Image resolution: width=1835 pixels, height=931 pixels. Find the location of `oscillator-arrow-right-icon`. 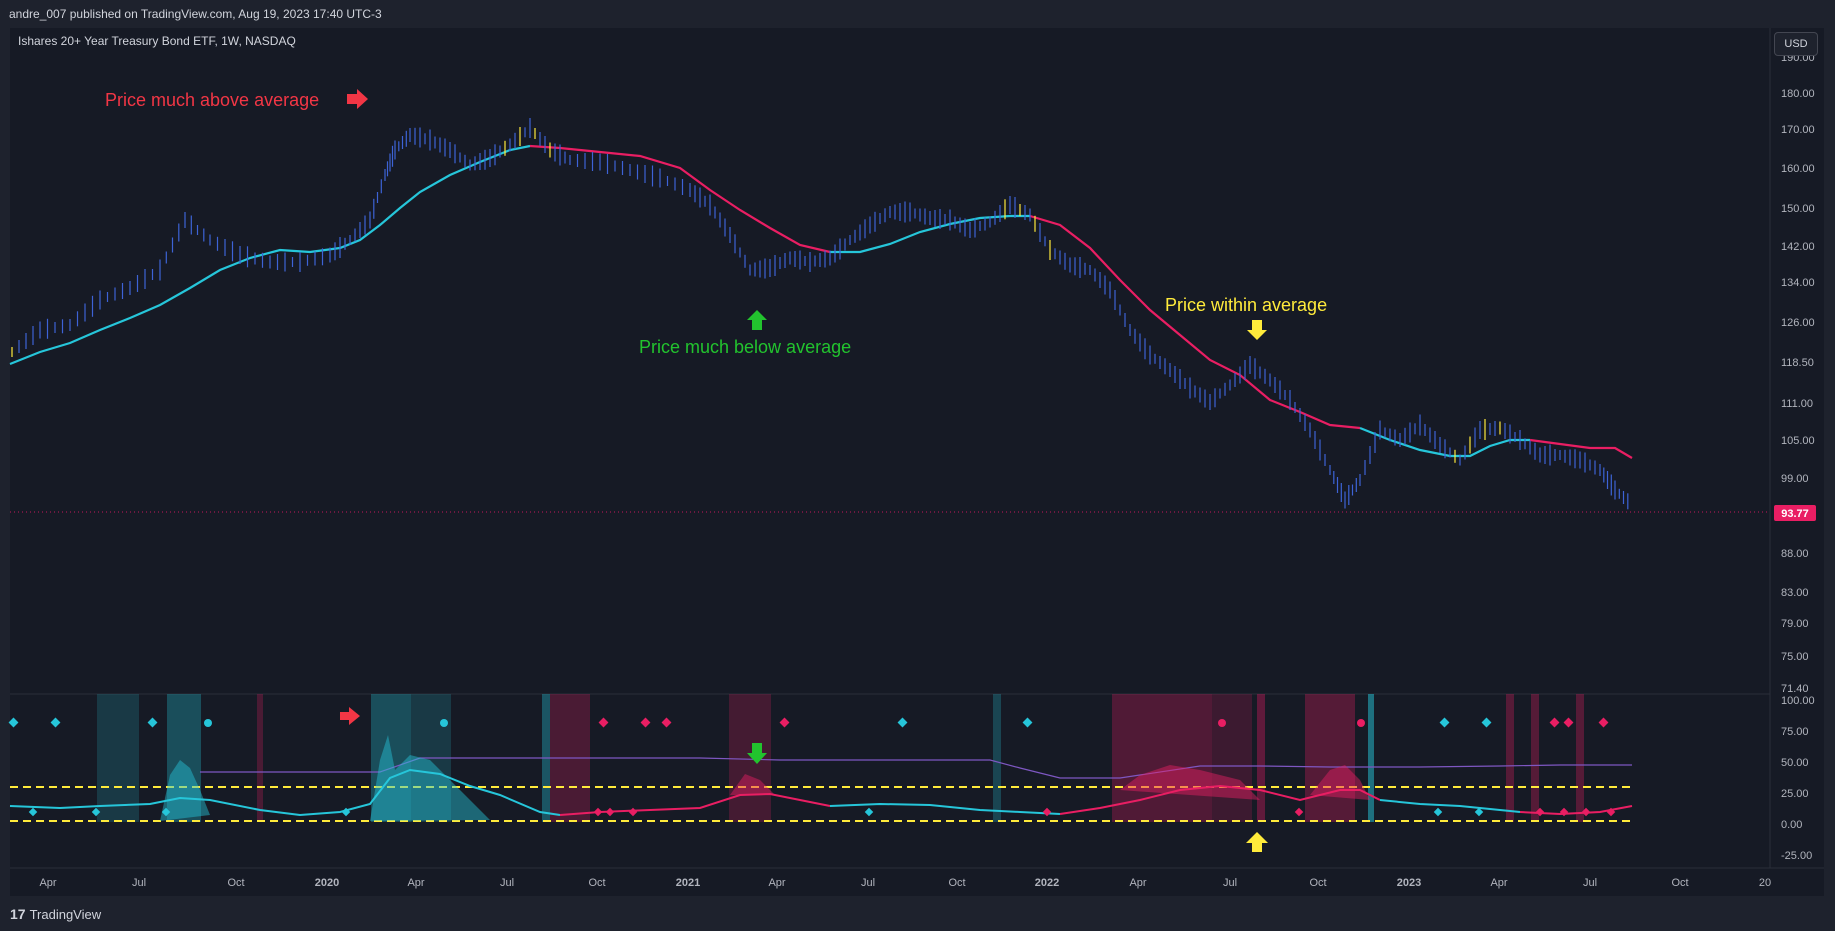

oscillator-arrow-right-icon is located at coordinates (350, 716).